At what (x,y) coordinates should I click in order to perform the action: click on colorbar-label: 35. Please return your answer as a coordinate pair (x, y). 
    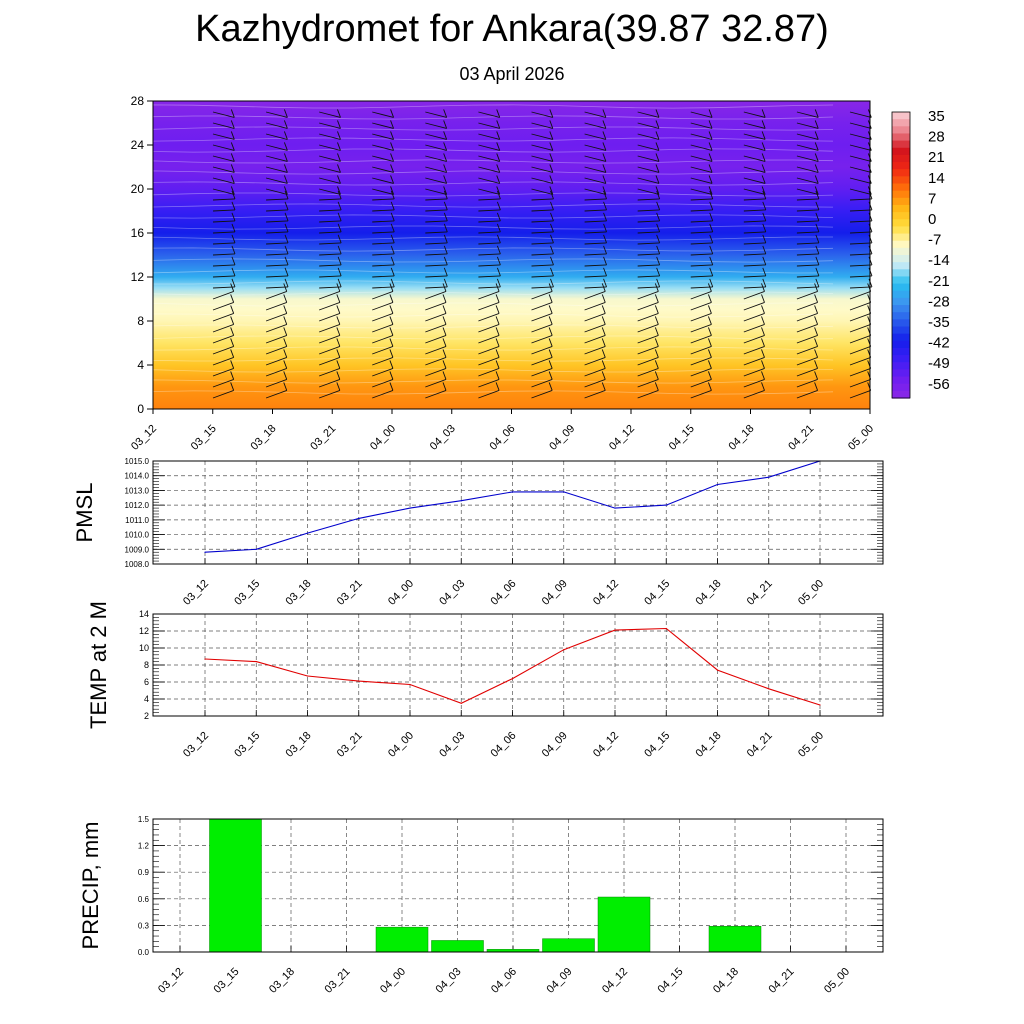
    Looking at the image, I should click on (936, 116).